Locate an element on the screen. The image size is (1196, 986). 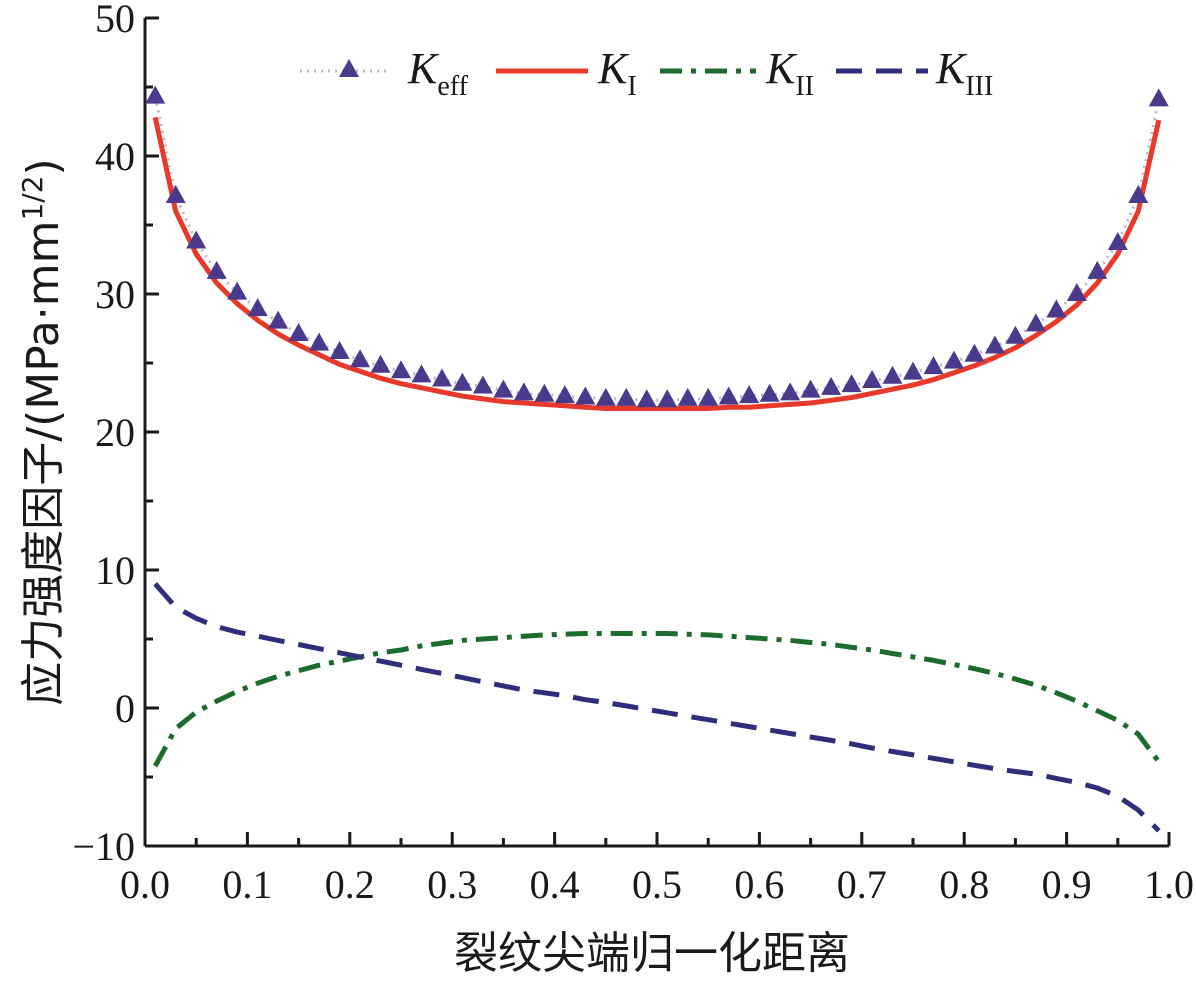
x-tick-label: 0.3 is located at coordinates (452, 884).